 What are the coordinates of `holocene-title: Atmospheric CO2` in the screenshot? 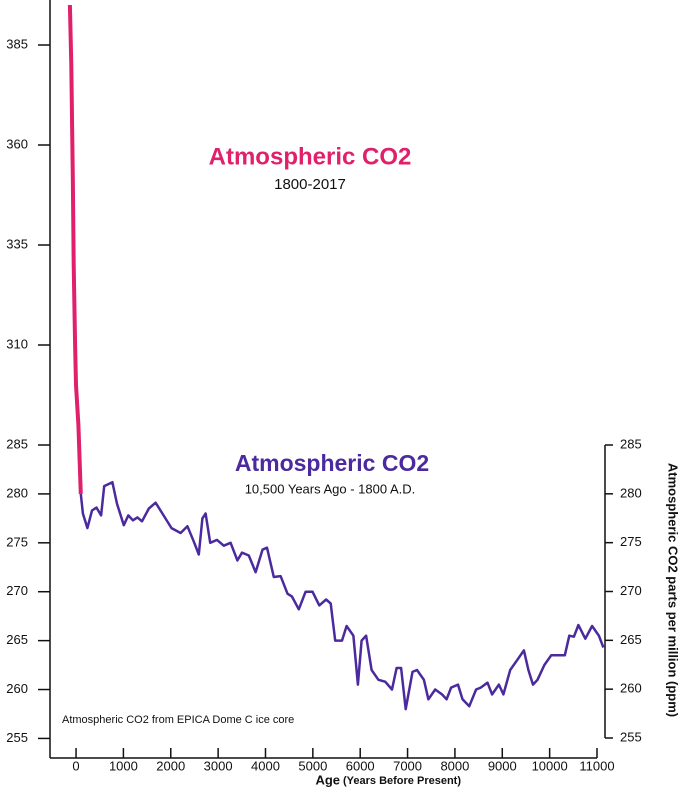 It's located at (332, 463).